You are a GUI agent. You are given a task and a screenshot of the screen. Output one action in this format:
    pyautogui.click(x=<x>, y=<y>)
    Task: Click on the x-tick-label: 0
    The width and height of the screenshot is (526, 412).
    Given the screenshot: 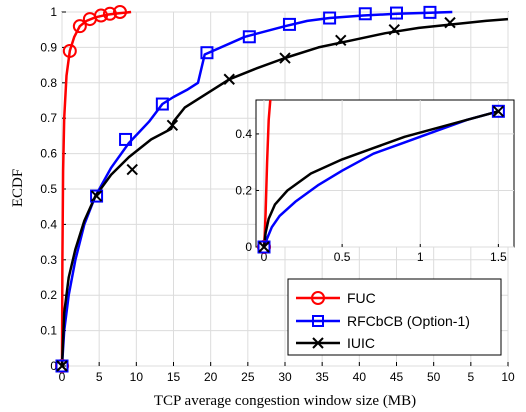 What is the action you would take?
    pyautogui.click(x=62, y=377)
    